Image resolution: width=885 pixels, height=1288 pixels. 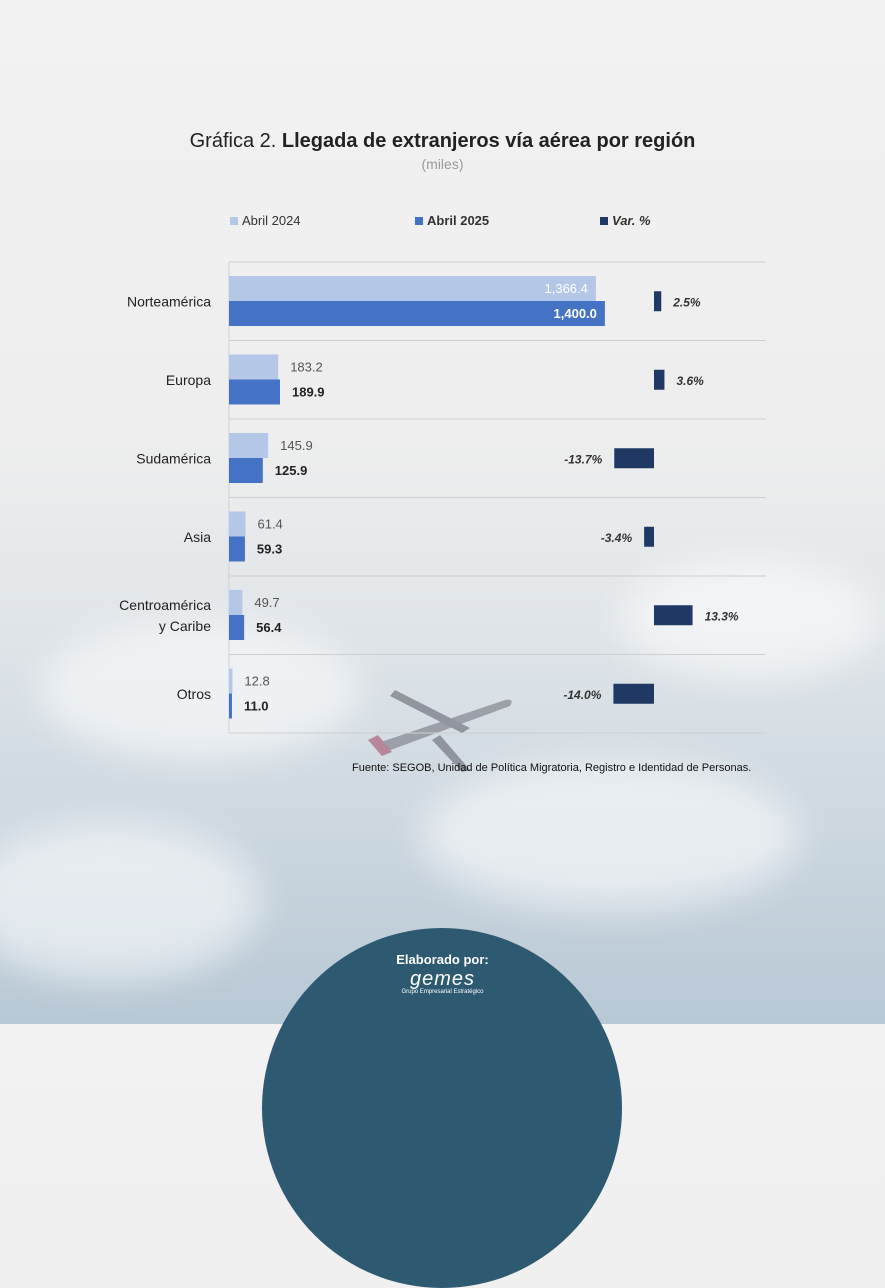 I want to click on logo-text: gemes, so click(x=442, y=979).